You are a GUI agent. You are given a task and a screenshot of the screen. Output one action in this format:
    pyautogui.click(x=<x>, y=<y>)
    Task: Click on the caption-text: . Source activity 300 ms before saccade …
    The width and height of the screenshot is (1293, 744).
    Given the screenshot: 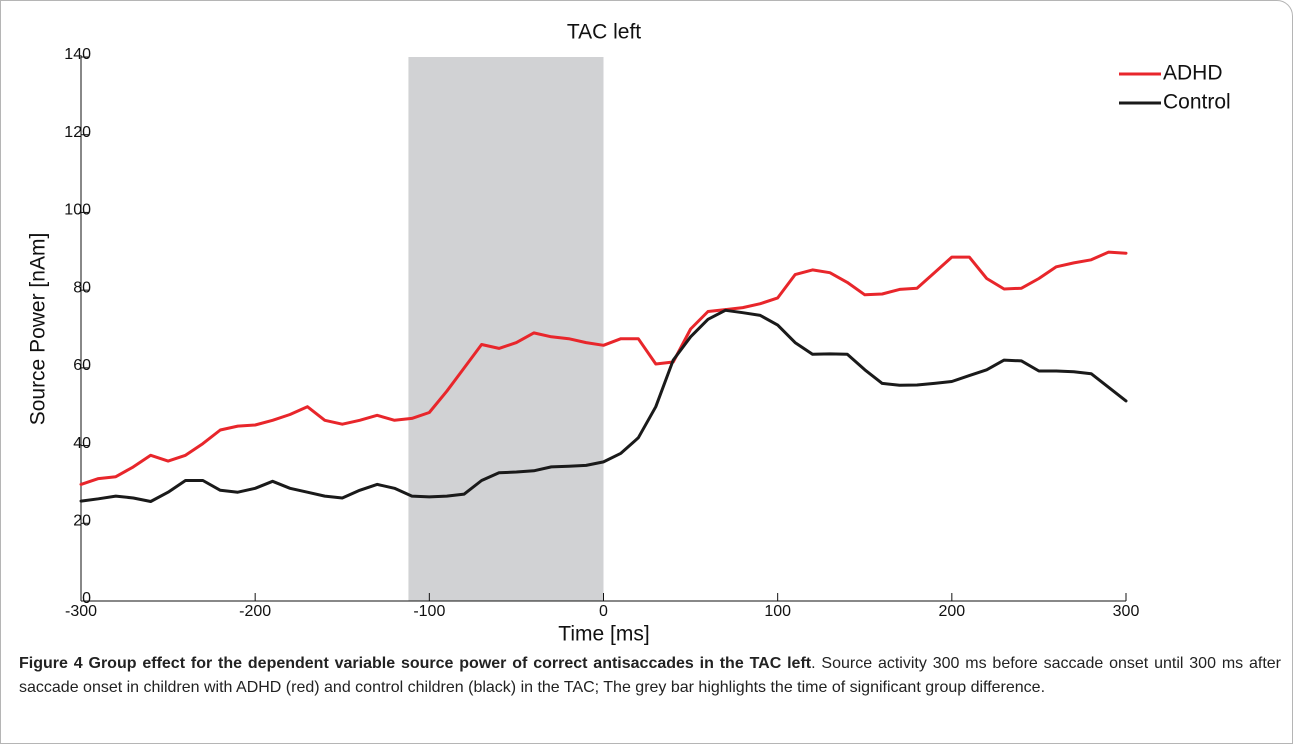 What is the action you would take?
    pyautogui.click(x=650, y=675)
    